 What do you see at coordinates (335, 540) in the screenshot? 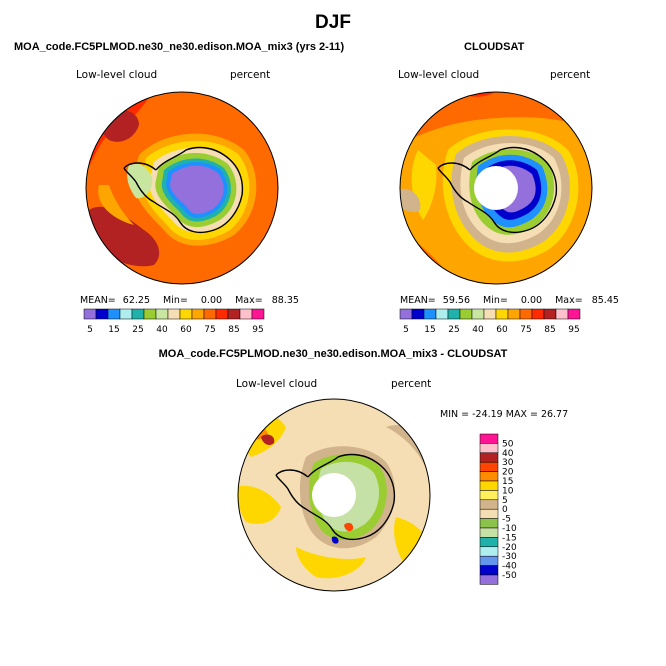
I see `panel3-region-local-negative` at bounding box center [335, 540].